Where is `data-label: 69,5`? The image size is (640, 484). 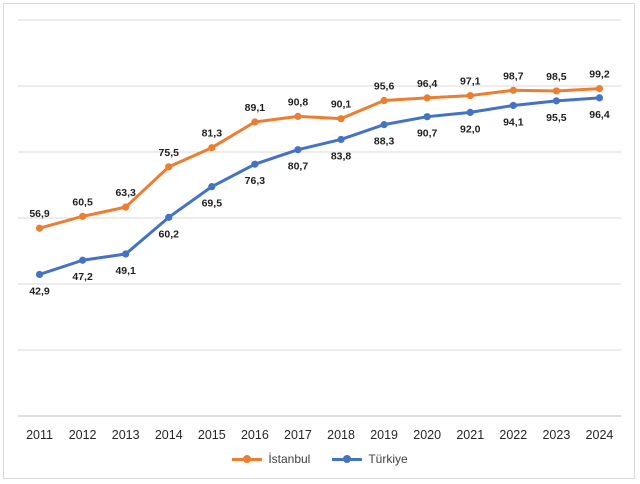
data-label: 69,5 is located at coordinates (212, 204).